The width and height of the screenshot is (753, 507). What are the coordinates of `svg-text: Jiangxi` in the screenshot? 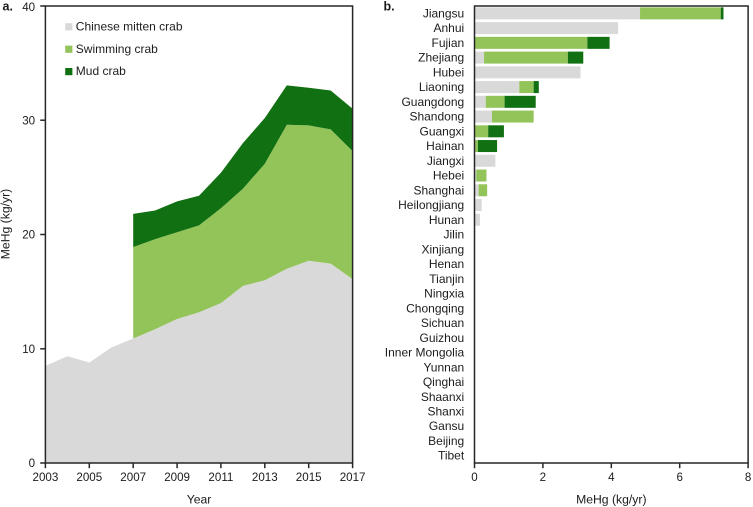 It's located at (445, 161).